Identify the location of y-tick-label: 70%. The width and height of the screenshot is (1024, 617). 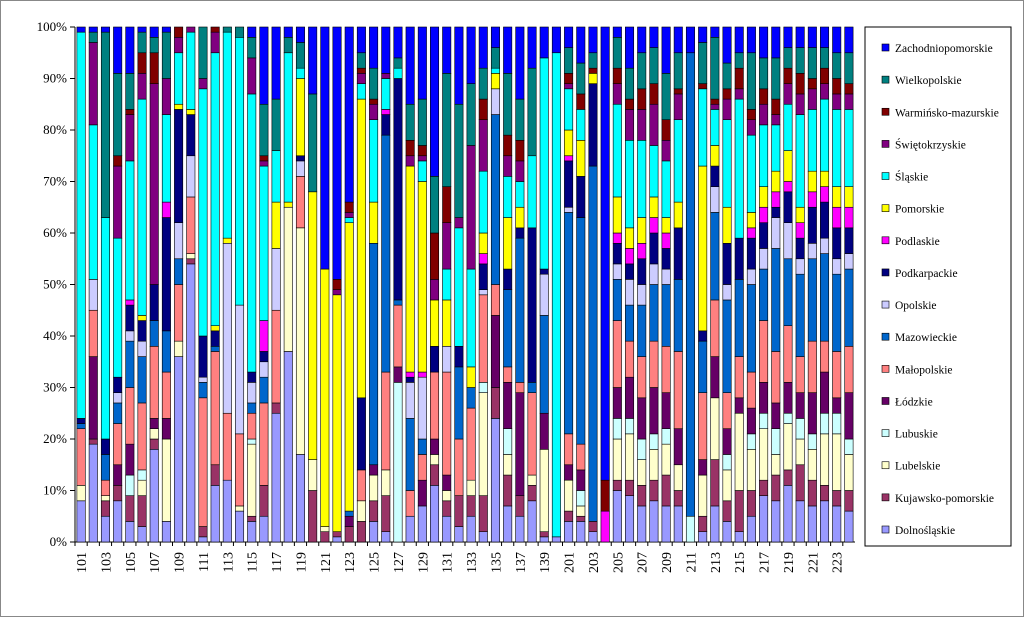
(55, 181).